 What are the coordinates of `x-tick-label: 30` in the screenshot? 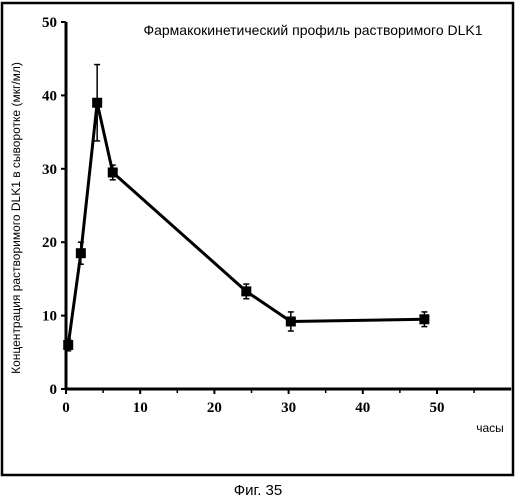 It's located at (288, 408).